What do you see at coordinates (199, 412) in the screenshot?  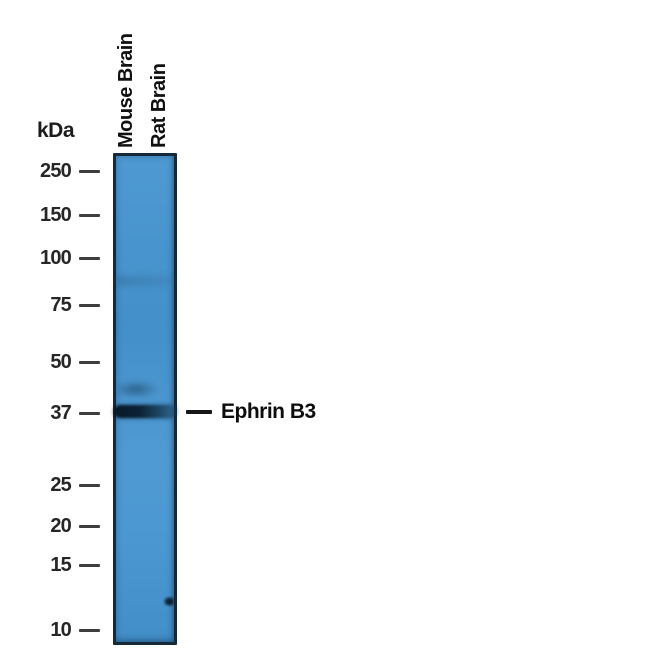 I see `band-pointer-dash` at bounding box center [199, 412].